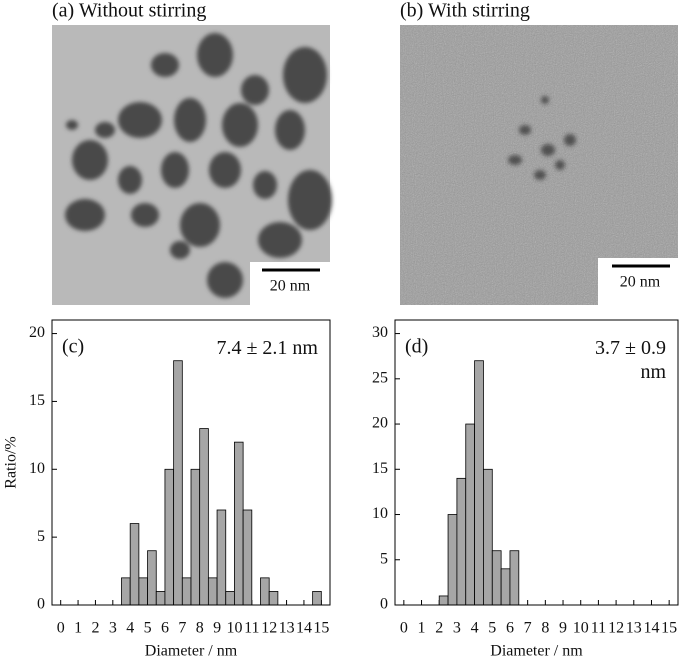 Image resolution: width=685 pixels, height=663 pixels. I want to click on panel-label: (c), so click(73, 347).